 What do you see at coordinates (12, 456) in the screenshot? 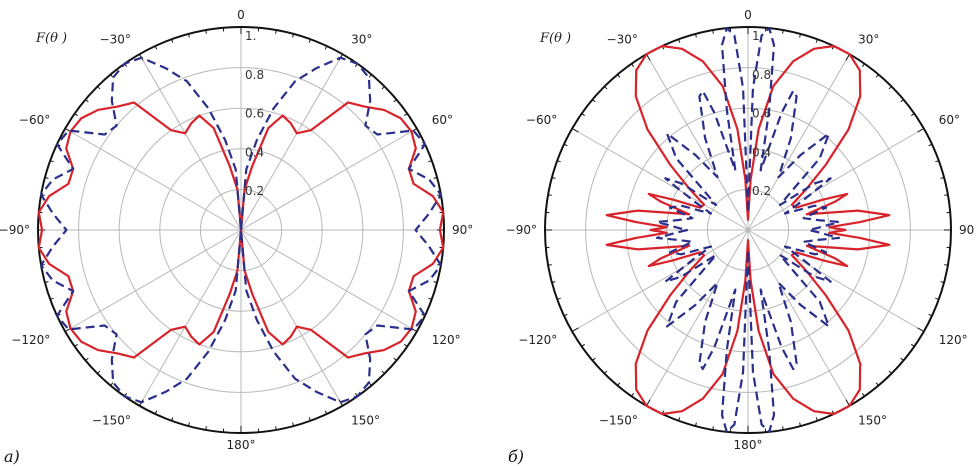
I see `panel-label: а)` at bounding box center [12, 456].